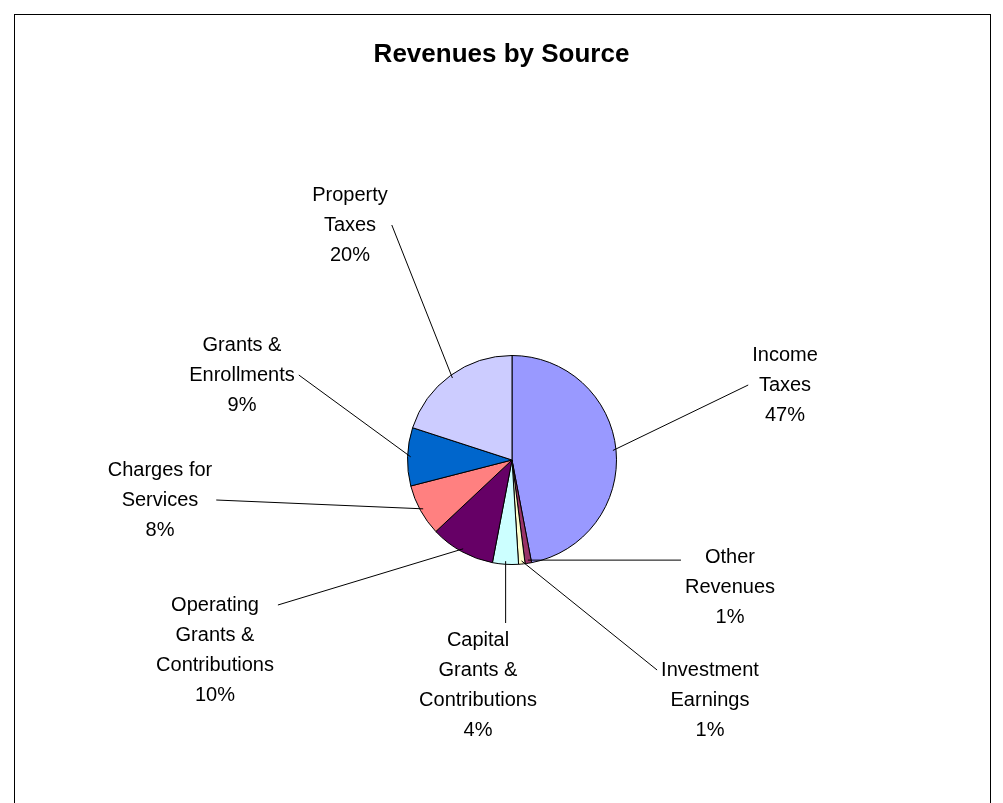 The height and width of the screenshot is (803, 1003). Describe the element at coordinates (730, 570) in the screenshot. I see `slice-label: Other Revenues` at that location.